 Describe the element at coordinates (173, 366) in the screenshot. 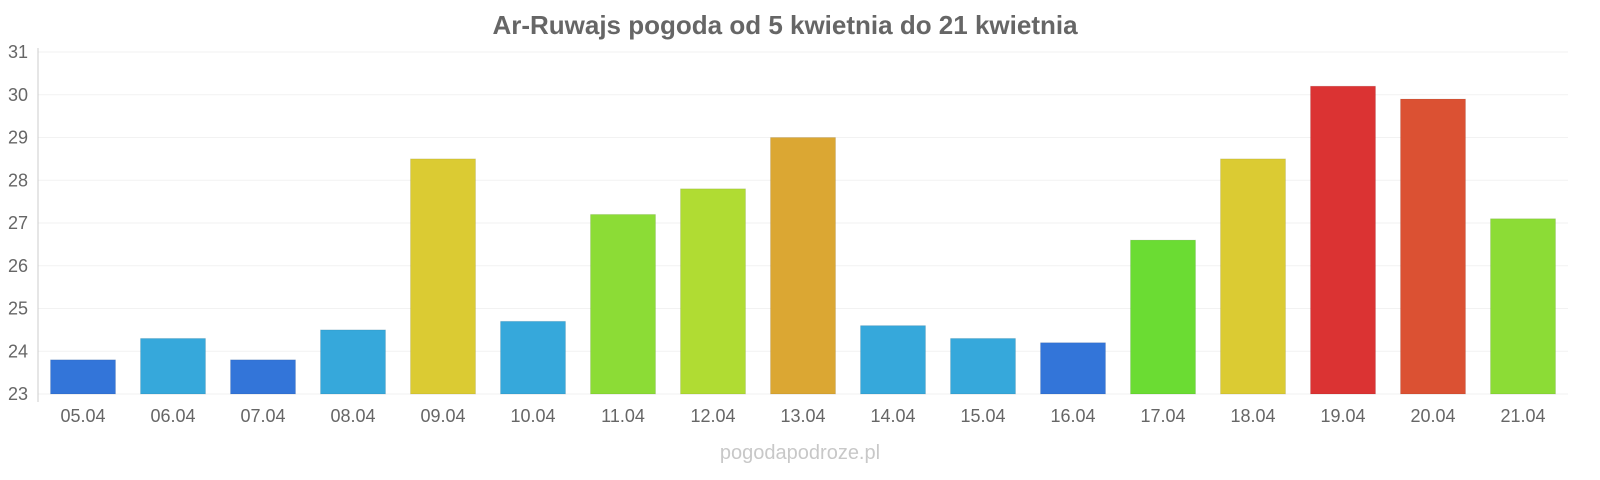

I see `bar-06.04` at that location.